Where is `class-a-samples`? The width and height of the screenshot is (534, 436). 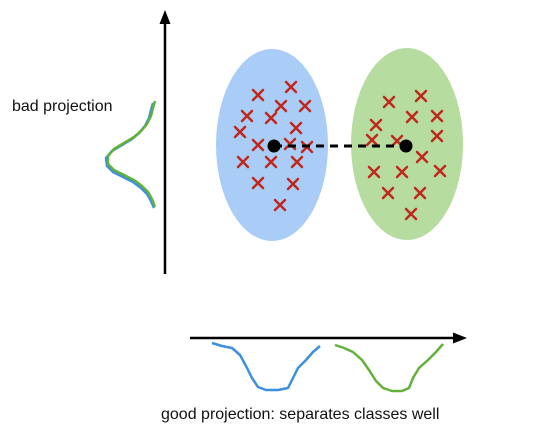 class-a-samples is located at coordinates (273, 146).